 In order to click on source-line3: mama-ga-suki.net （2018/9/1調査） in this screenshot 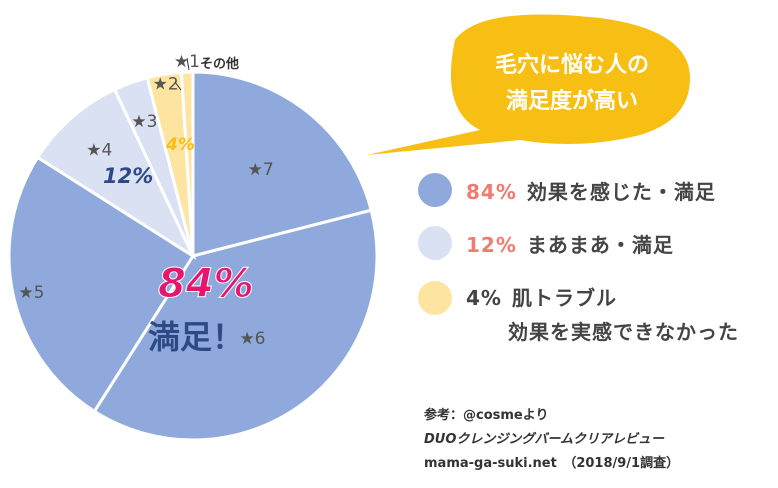, I will do `click(552, 463)`.